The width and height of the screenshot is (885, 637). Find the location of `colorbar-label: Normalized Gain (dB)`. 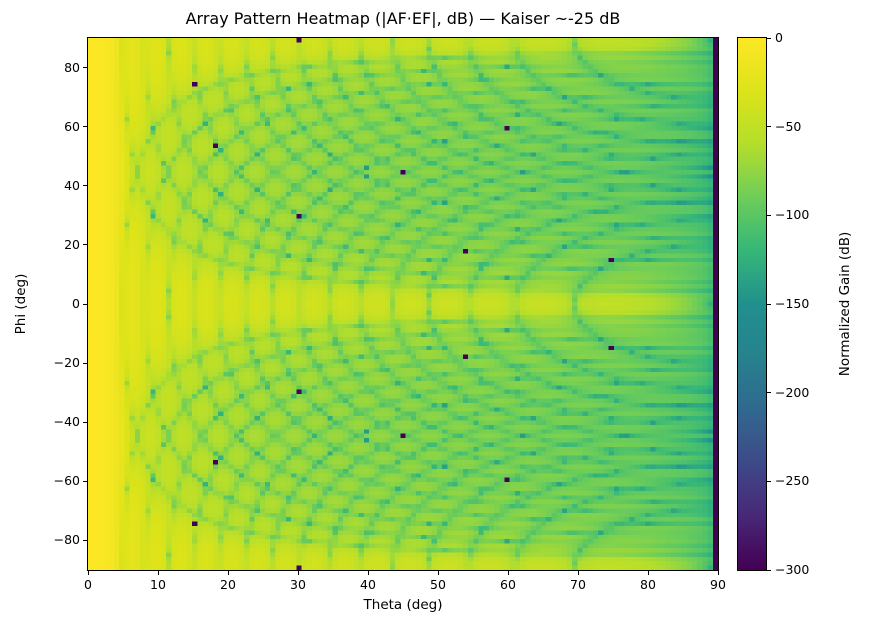

colorbar-label: Normalized Gain (dB) is located at coordinates (845, 304).